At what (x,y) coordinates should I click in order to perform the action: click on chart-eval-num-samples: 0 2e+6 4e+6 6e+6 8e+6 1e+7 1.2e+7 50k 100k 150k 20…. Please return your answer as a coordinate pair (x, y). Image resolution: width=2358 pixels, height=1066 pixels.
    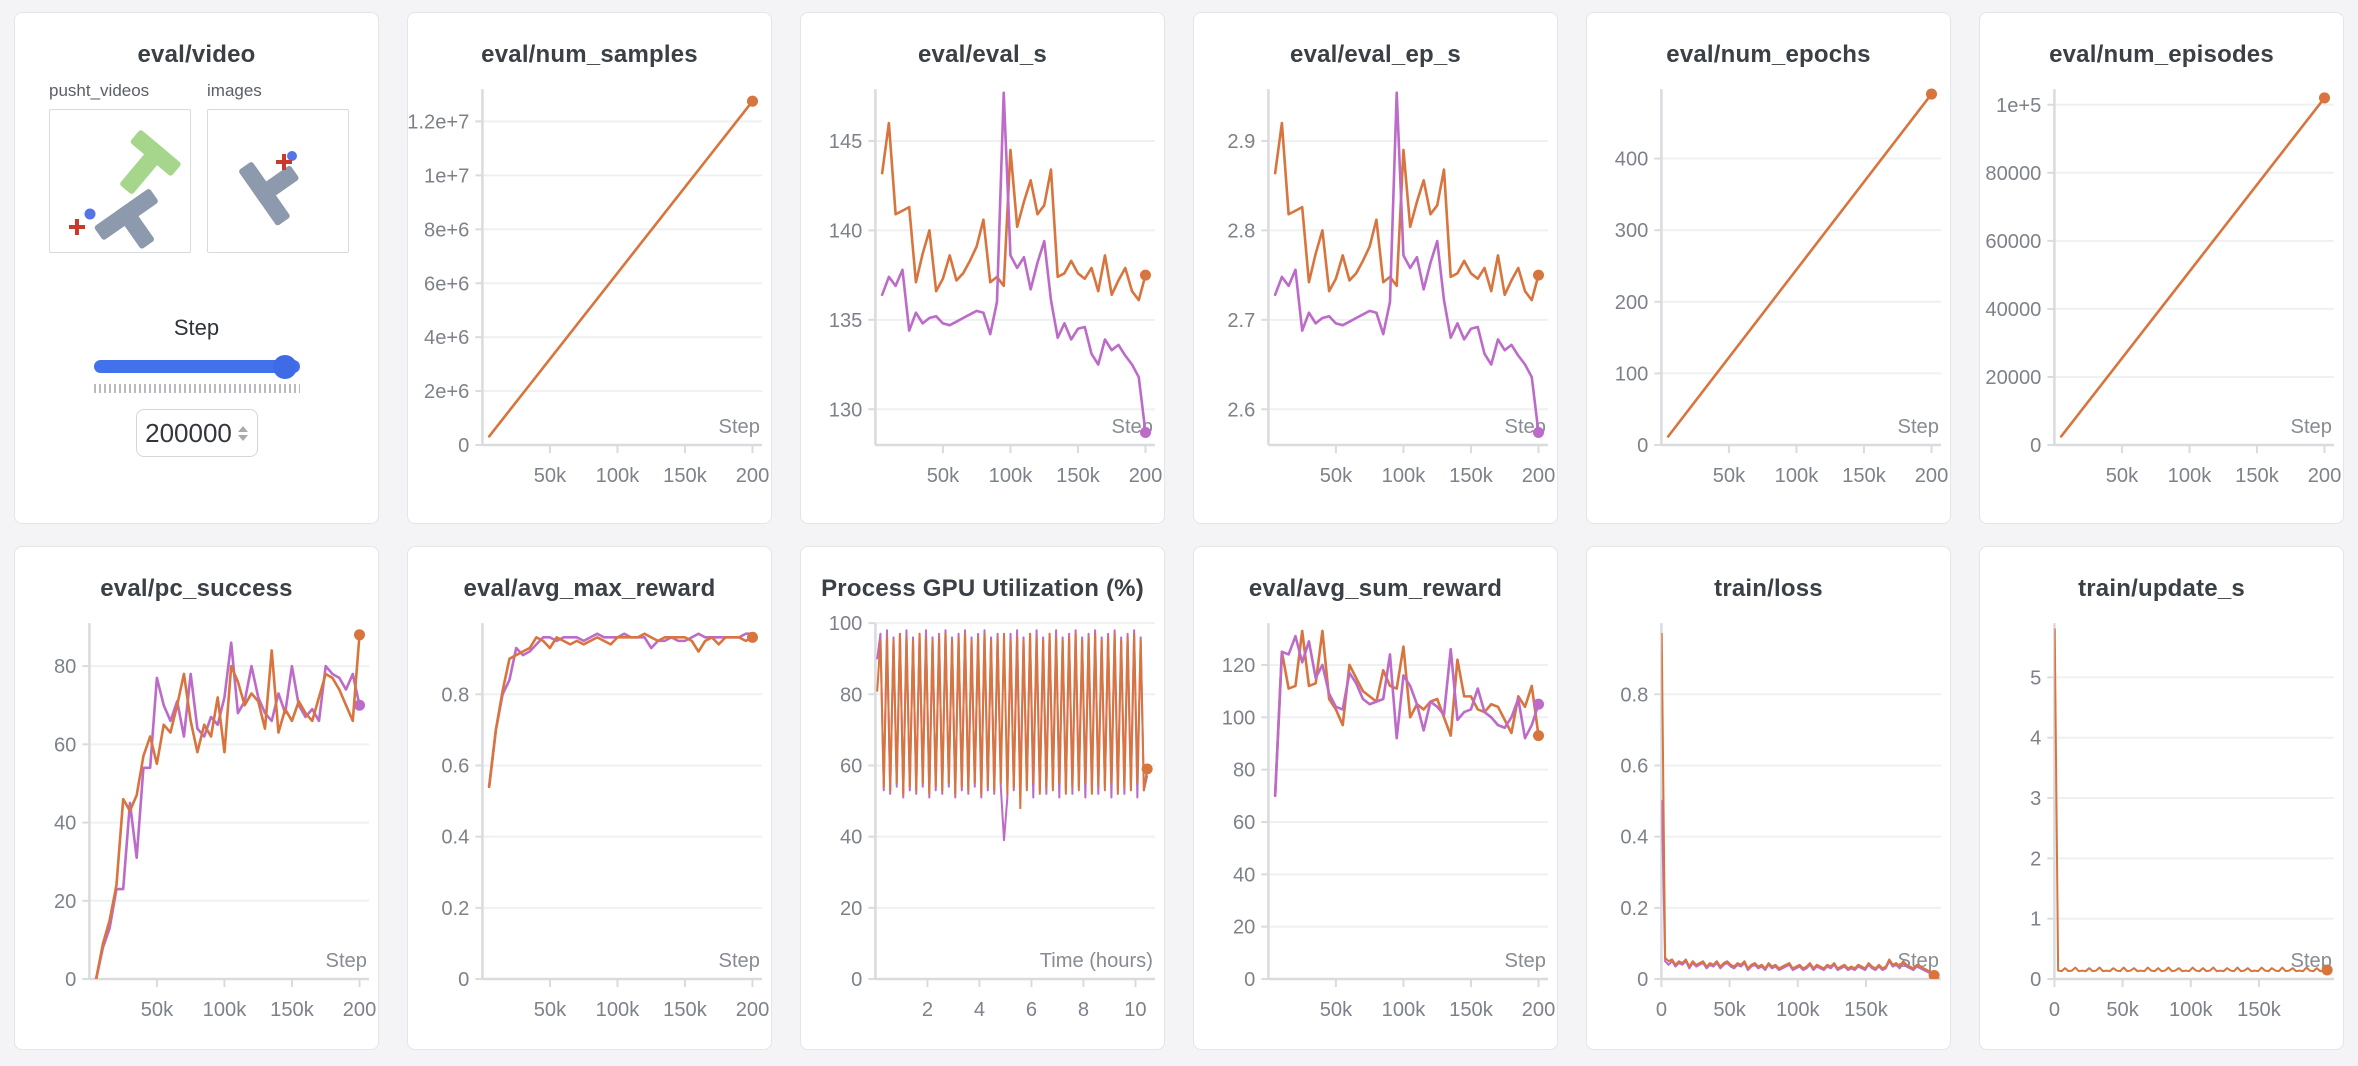
    Looking at the image, I should click on (589, 291).